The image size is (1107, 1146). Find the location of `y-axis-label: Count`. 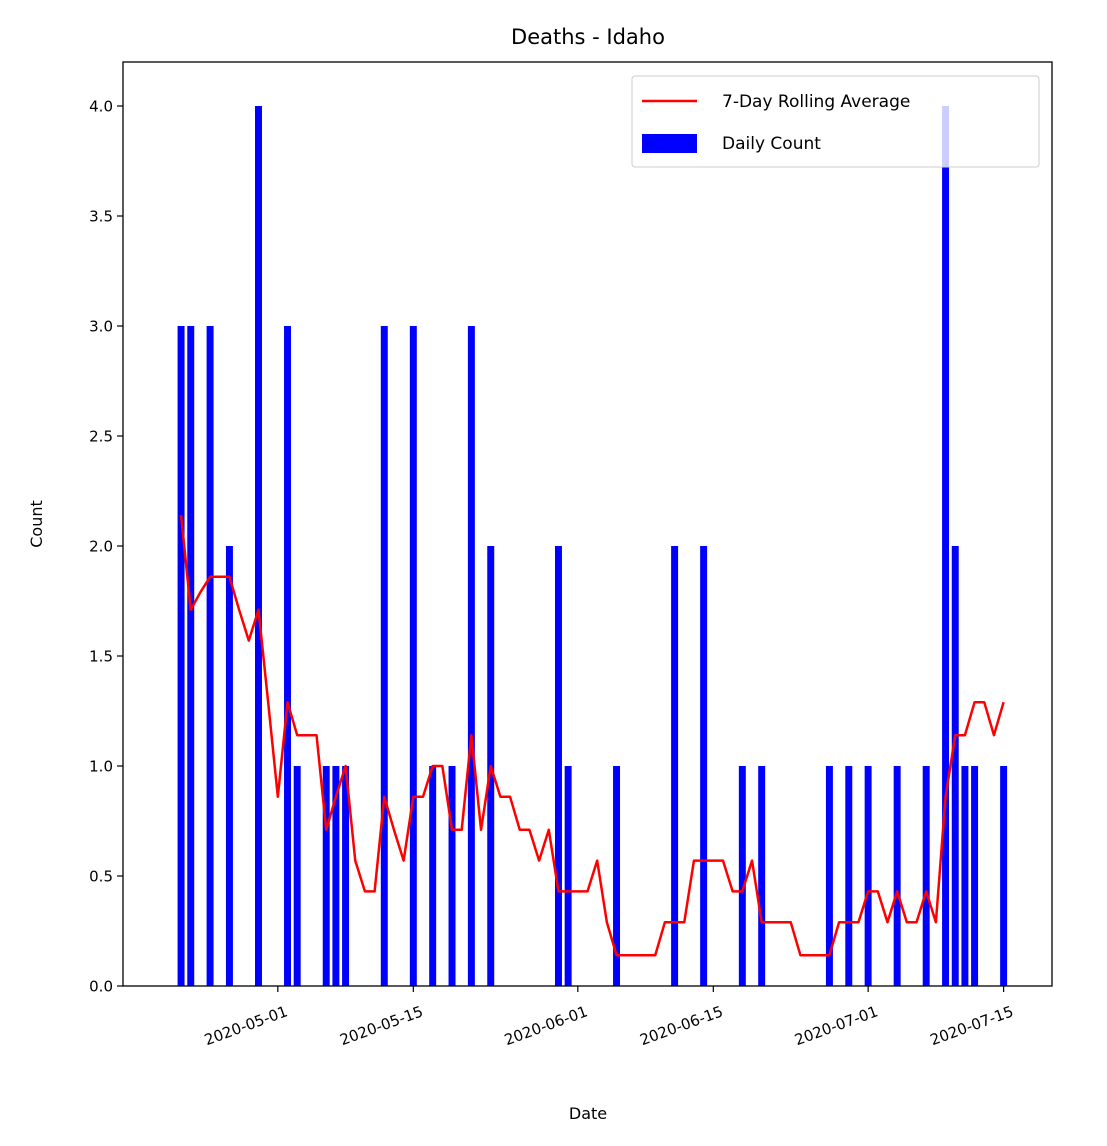

y-axis-label: Count is located at coordinates (36, 524).